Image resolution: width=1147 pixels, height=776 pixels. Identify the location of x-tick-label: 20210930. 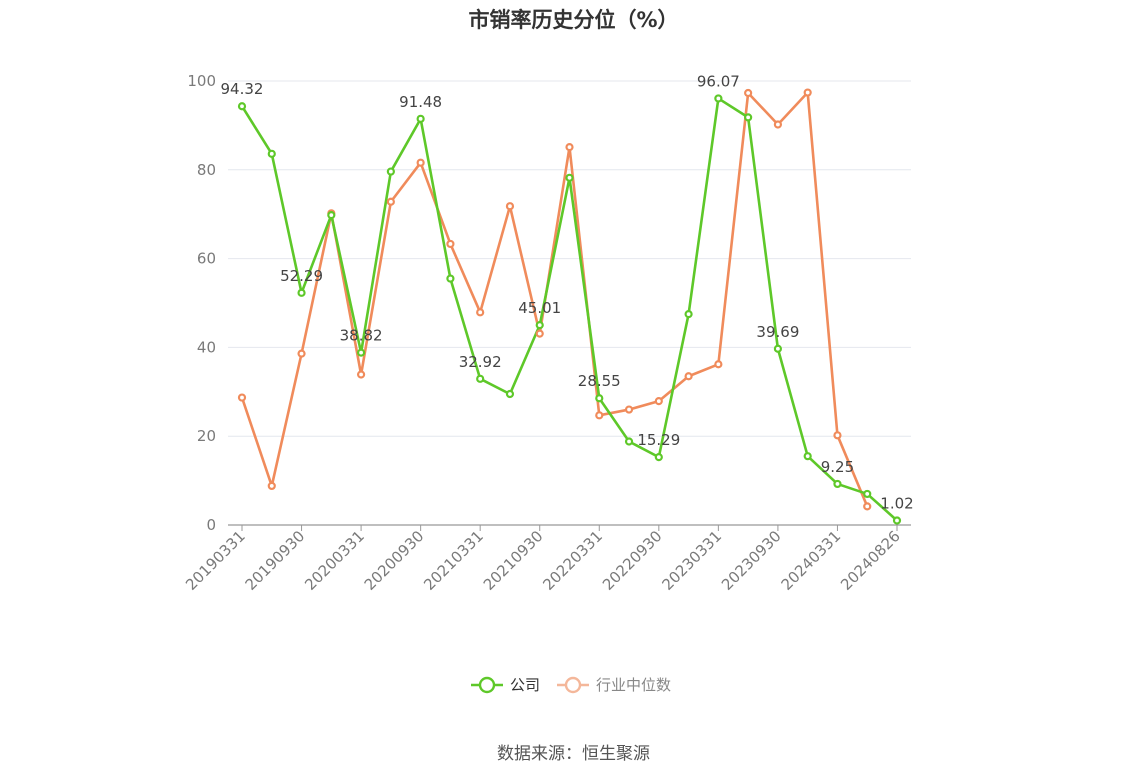
(513, 560).